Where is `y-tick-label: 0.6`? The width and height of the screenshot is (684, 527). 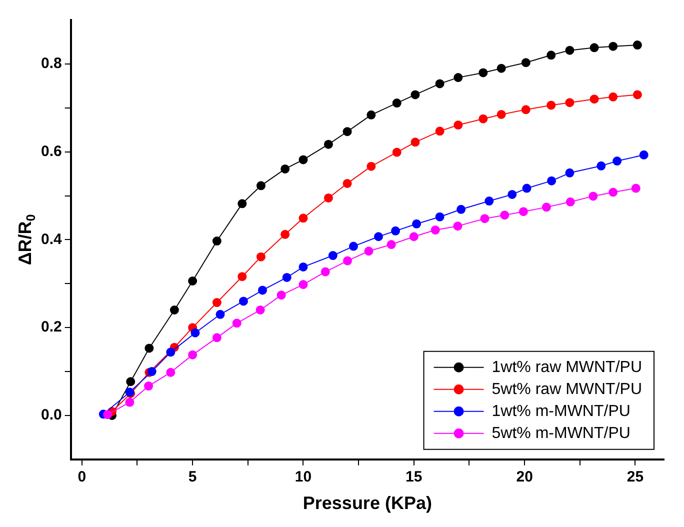 y-tick-label: 0.6 is located at coordinates (51, 151).